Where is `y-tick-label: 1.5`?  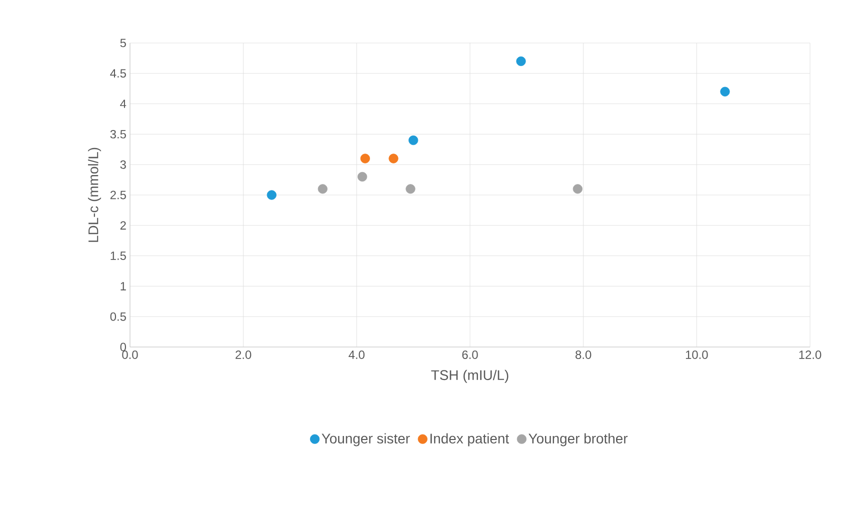 y-tick-label: 1.5 is located at coordinates (118, 256).